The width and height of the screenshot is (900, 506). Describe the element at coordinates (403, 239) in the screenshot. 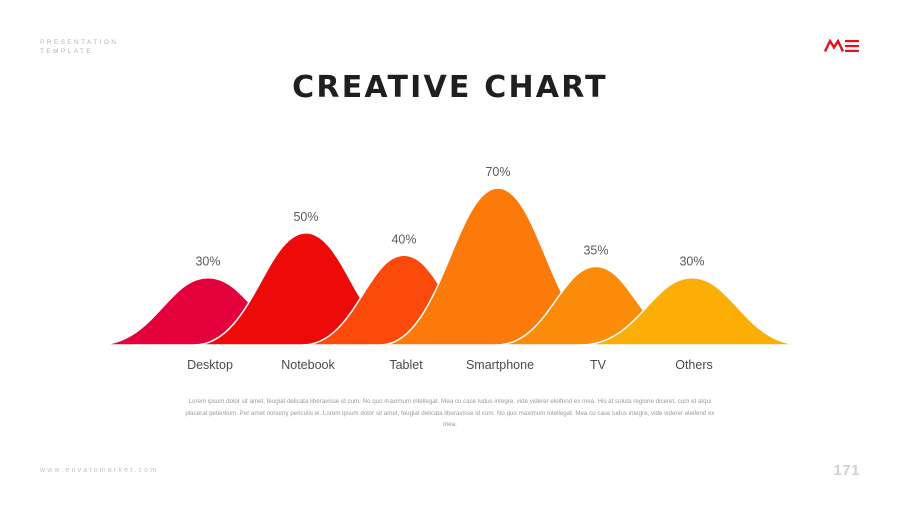

I see `value-label: 40%` at that location.